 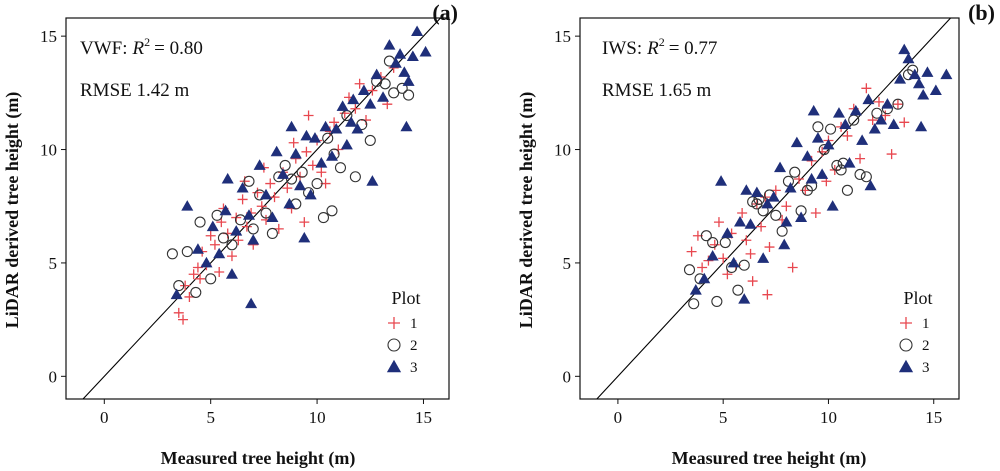 I want to click on panel-b-label: (b), so click(x=981, y=12).